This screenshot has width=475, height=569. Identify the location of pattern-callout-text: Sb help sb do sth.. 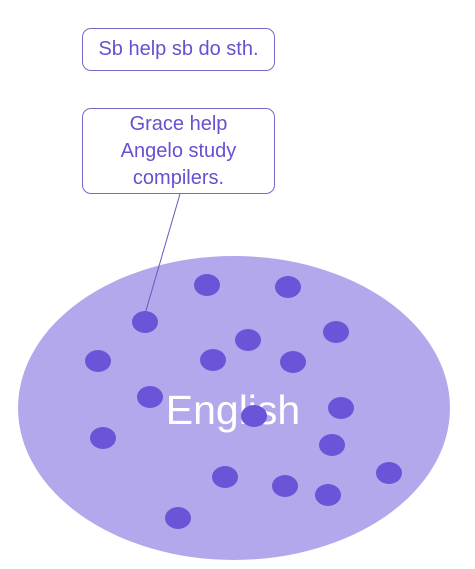
(178, 49).